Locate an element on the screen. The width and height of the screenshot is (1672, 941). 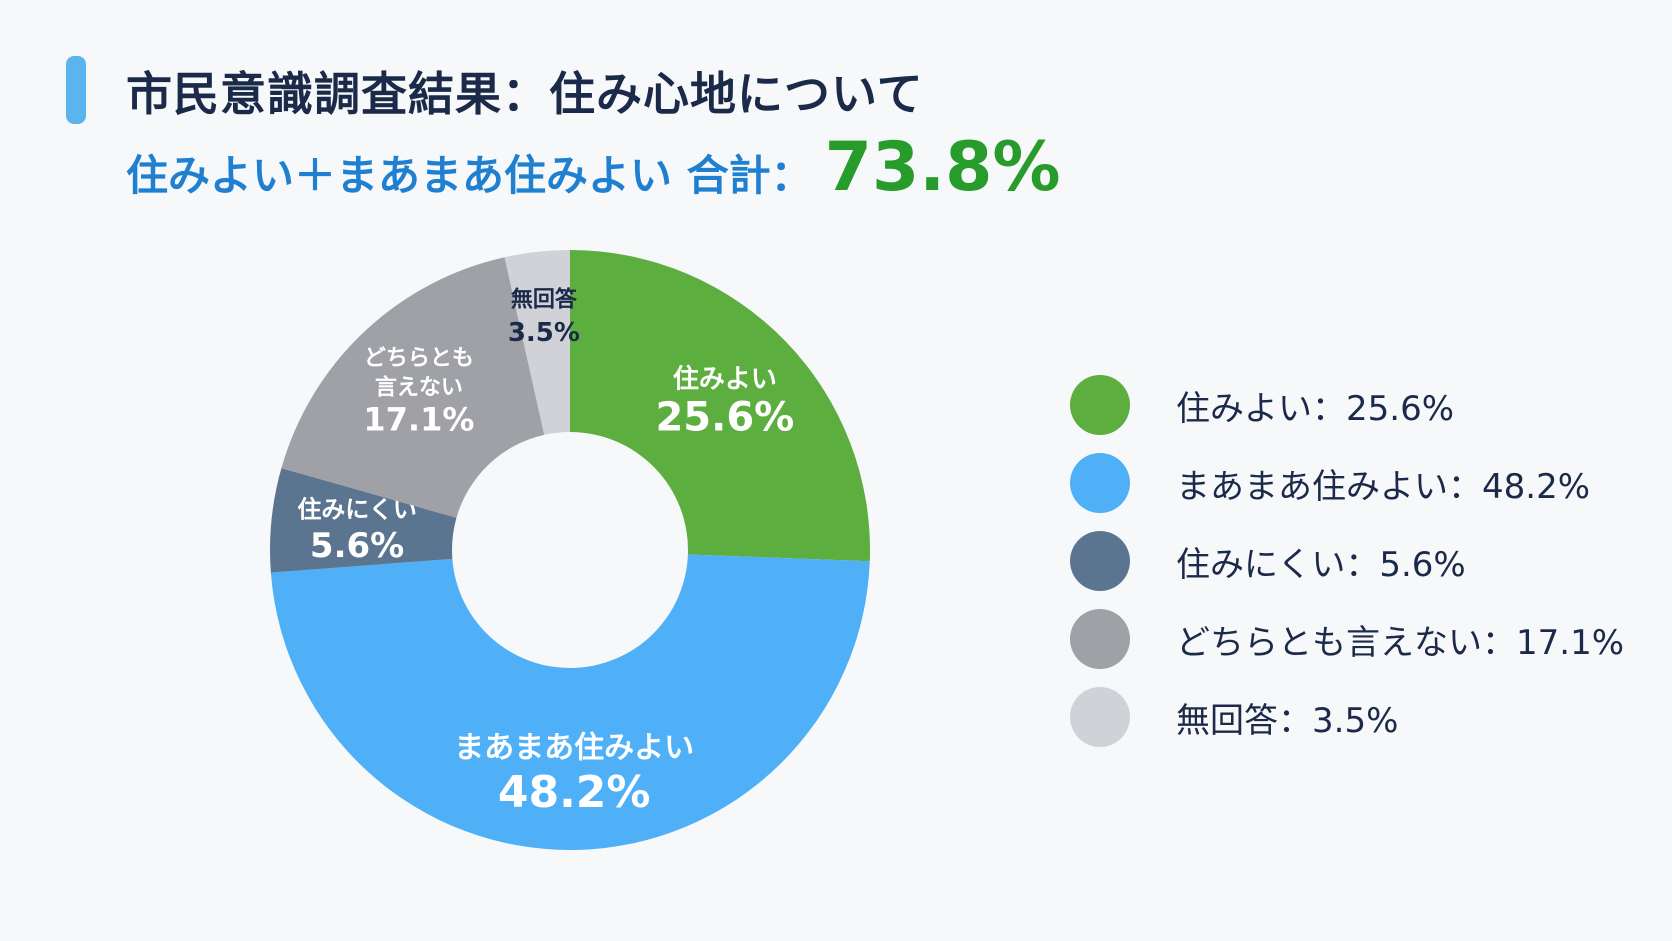
page-title: 市民意識調査結果：住み心地について is located at coordinates (525, 94).